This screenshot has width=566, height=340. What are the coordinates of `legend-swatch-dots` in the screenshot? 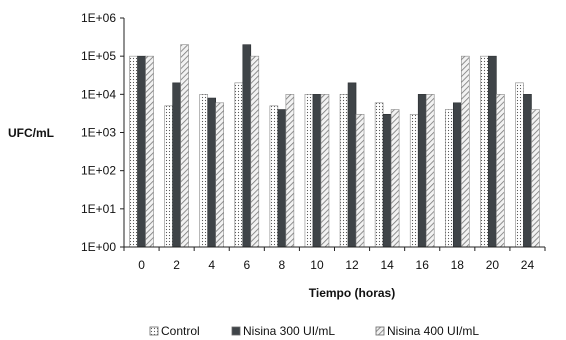 It's located at (154, 331).